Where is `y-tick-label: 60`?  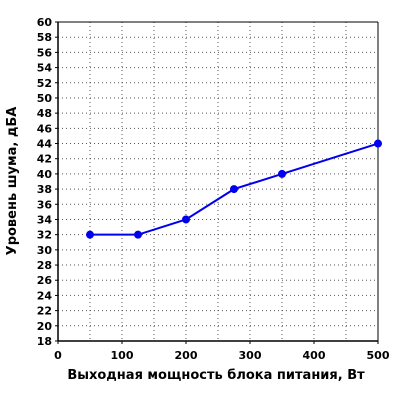 y-tick-label: 60 is located at coordinates (45, 22).